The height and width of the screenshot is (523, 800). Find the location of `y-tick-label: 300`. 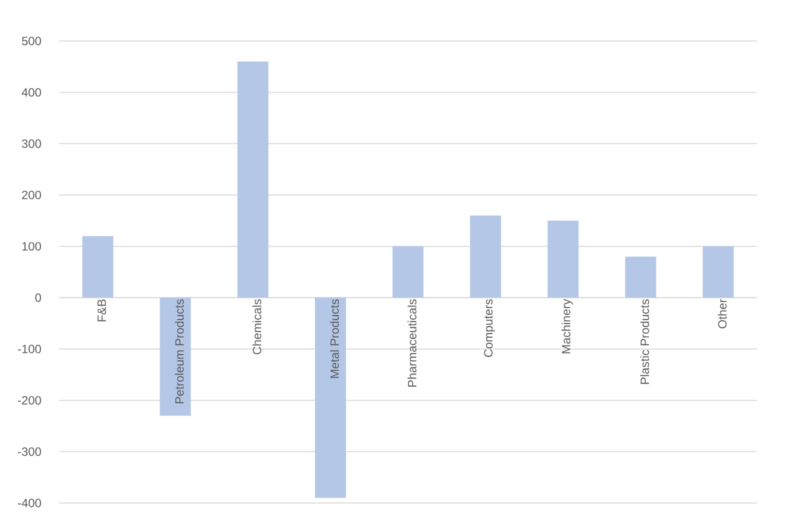

y-tick-label: 300 is located at coordinates (32, 143).